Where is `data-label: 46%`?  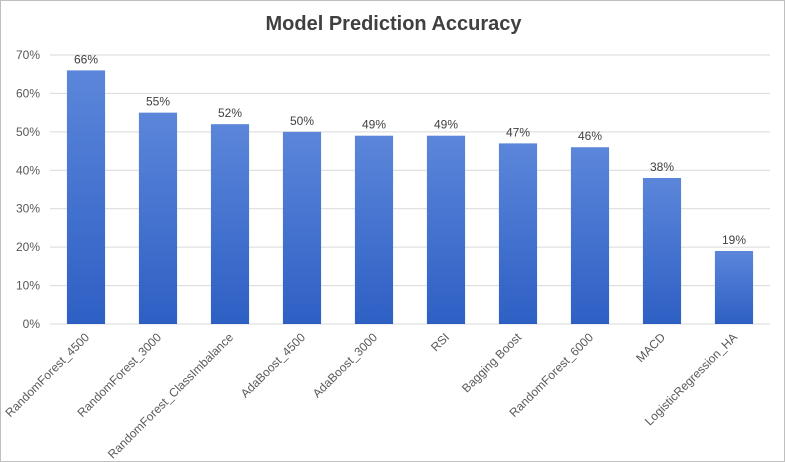 data-label: 46% is located at coordinates (590, 136).